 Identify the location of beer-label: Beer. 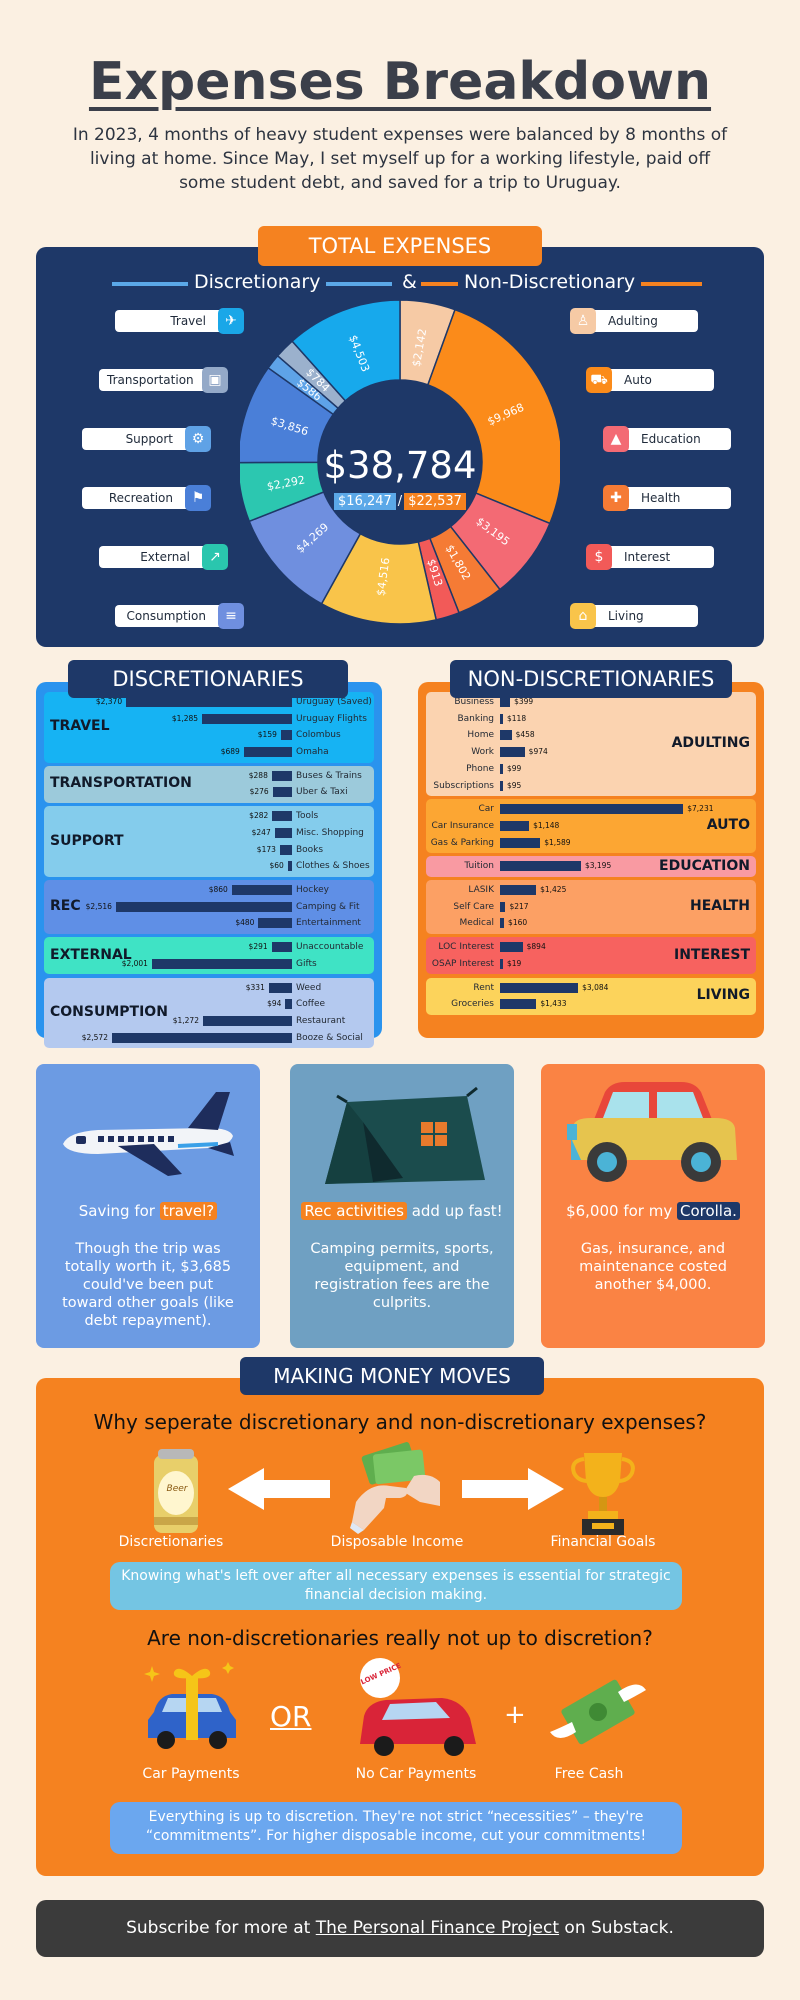
(177, 1489).